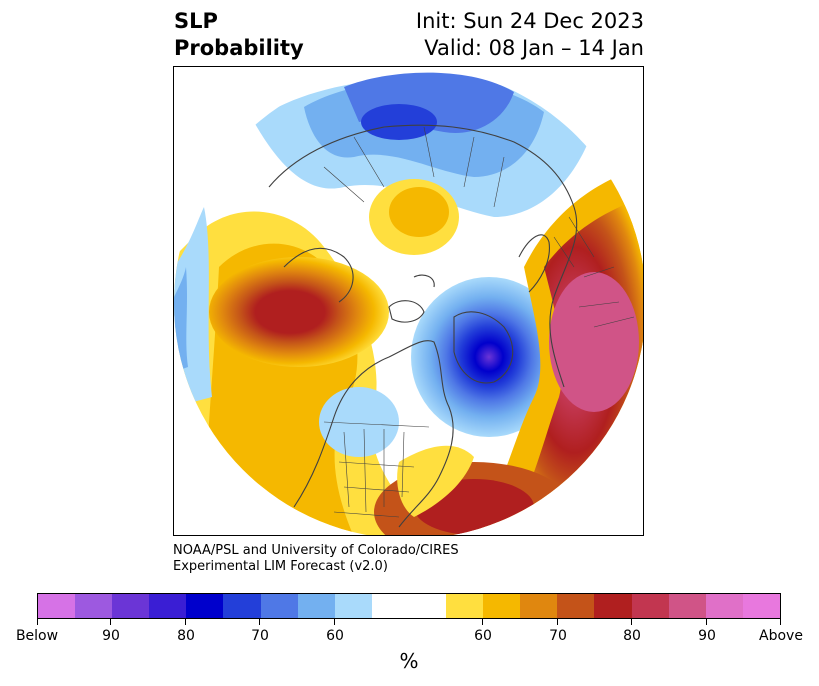 This screenshot has height=686, width=819. What do you see at coordinates (534, 48) in the screenshot?
I see `valid-range: Valid: 08 Jan – 14 Jan` at bounding box center [534, 48].